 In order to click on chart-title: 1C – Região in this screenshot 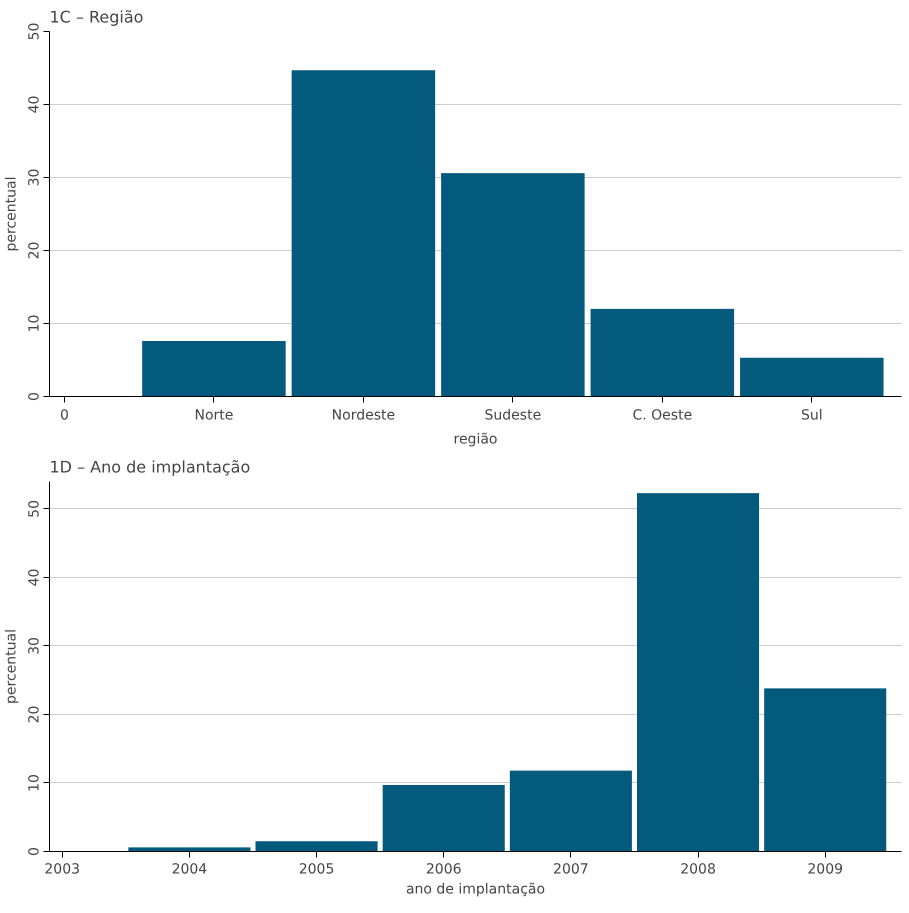, I will do `click(97, 17)`.